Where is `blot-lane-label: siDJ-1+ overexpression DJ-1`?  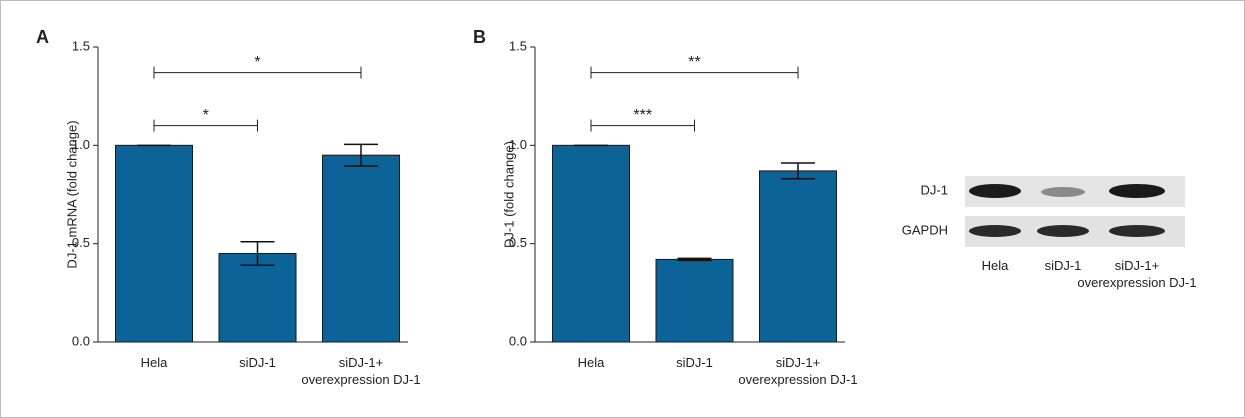 blot-lane-label: siDJ-1+ overexpression DJ-1 is located at coordinates (1137, 274).